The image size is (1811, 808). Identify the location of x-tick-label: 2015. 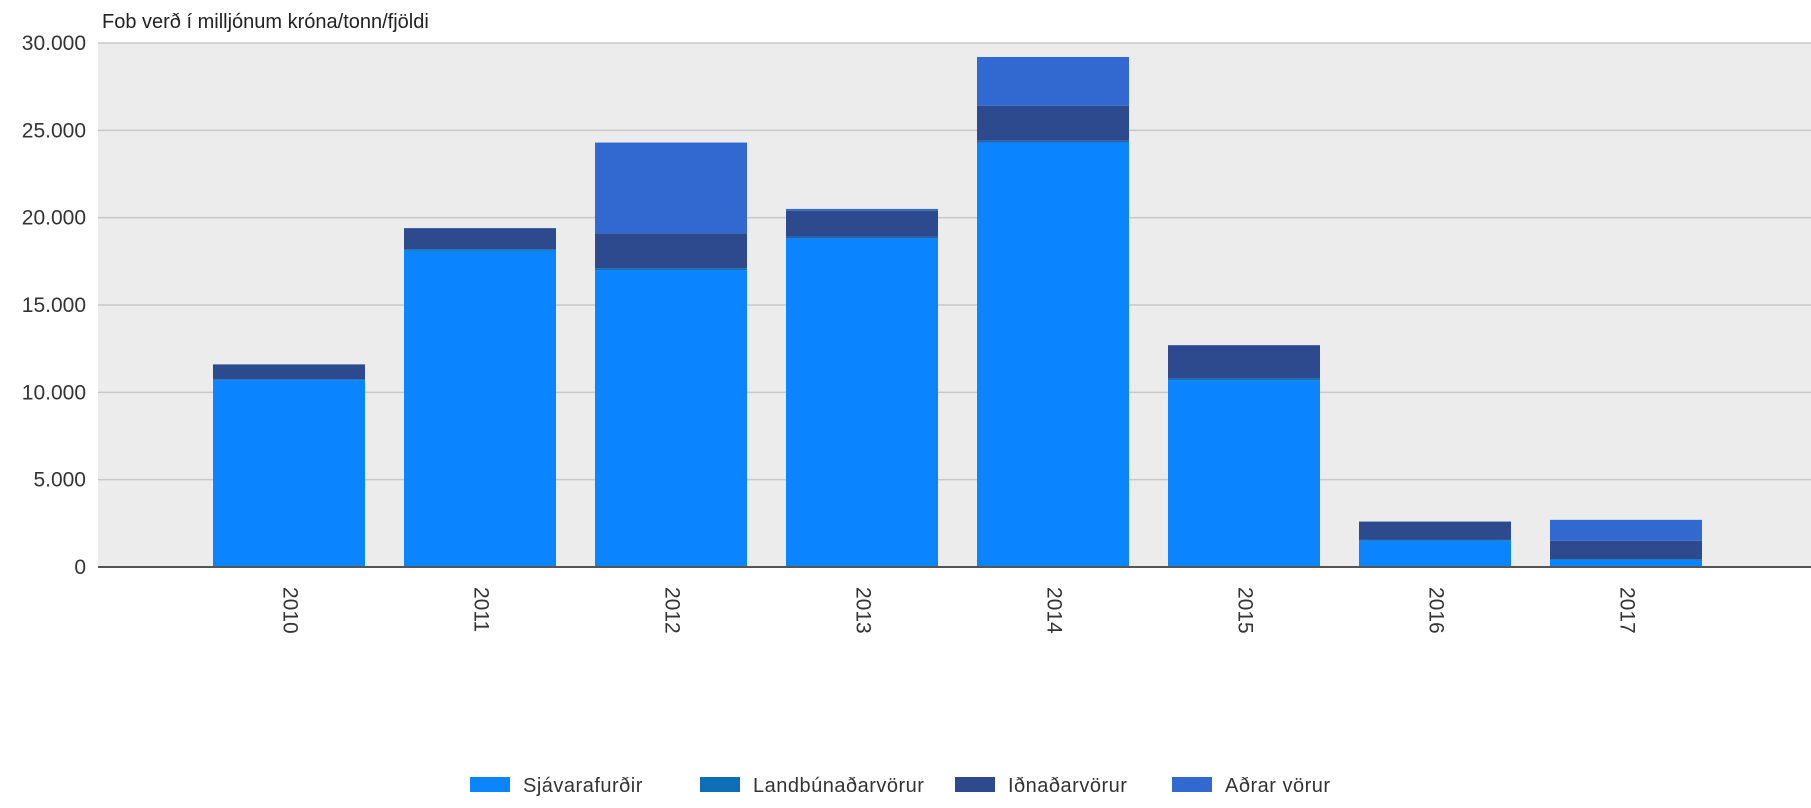
(1244, 610).